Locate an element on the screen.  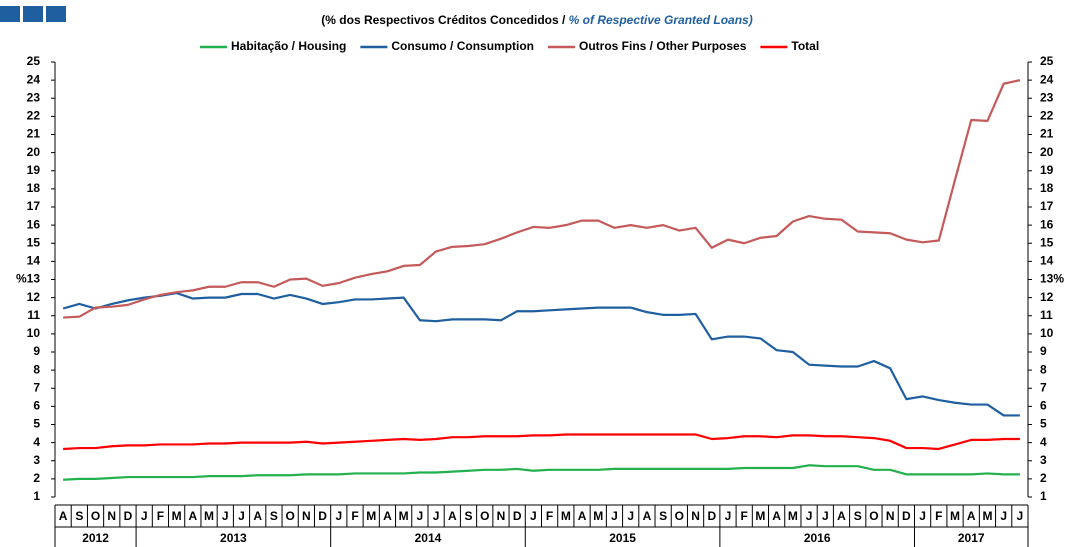
y2-tick-label: 3 is located at coordinates (1043, 460).